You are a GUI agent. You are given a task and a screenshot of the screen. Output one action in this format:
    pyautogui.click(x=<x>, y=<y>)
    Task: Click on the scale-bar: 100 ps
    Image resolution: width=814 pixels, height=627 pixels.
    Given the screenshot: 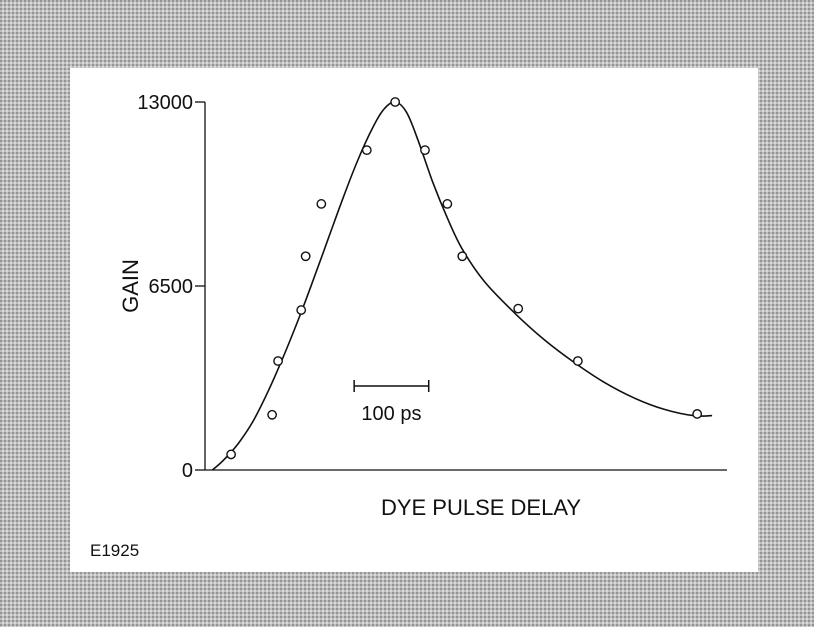 What is the action you would take?
    pyautogui.click(x=391, y=402)
    